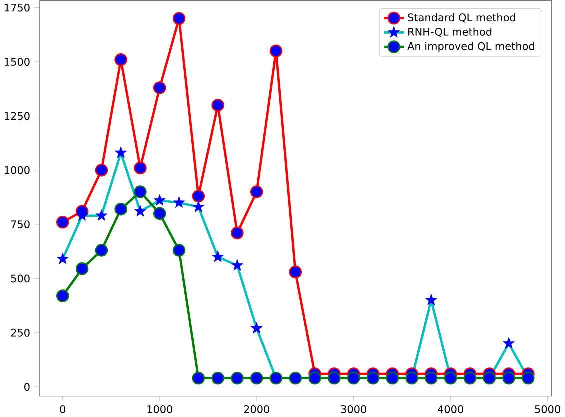  Describe the element at coordinates (20, 278) in the screenshot. I see `y-tick-label: 500` at that location.